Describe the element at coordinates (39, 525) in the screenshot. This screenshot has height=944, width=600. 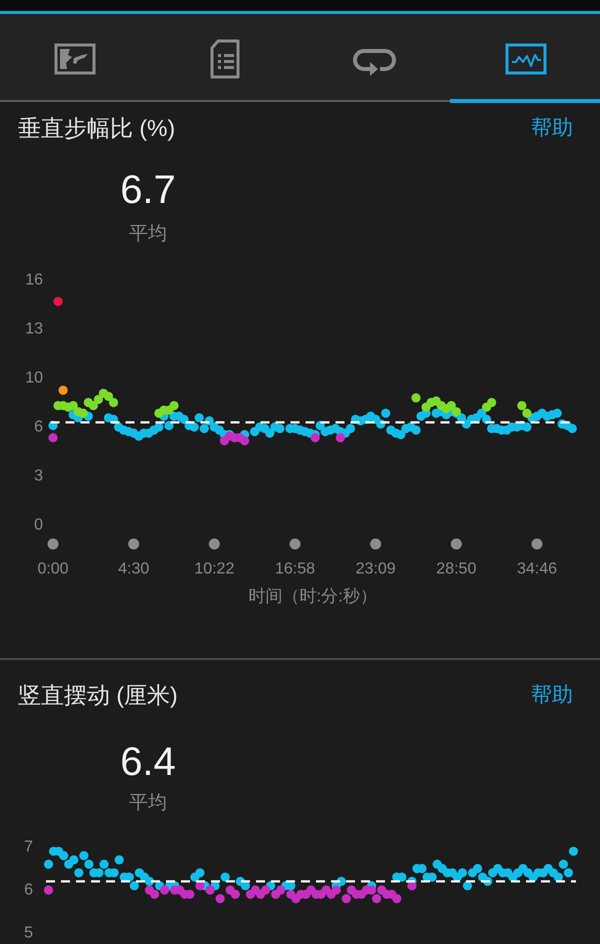
I see `y-tick-label: 0` at that location.